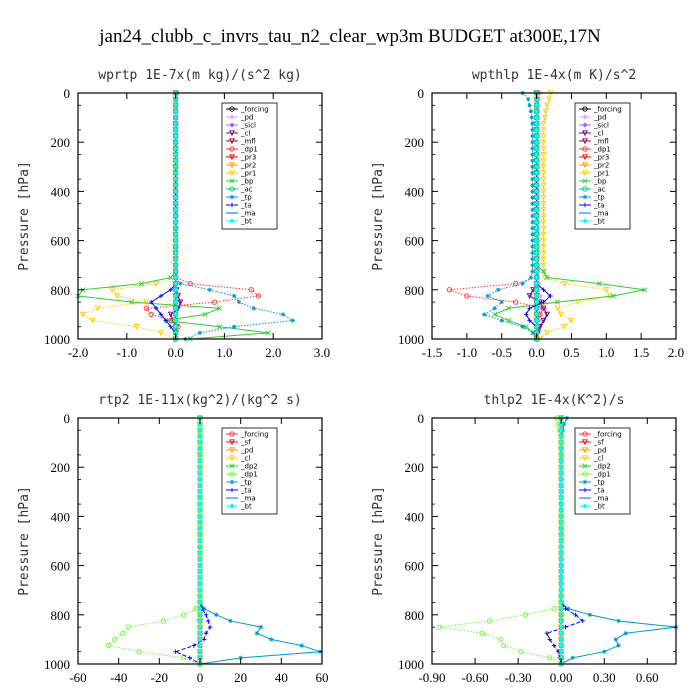 The width and height of the screenshot is (700, 700). Describe the element at coordinates (592, 190) in the screenshot. I see `legend-entry: _ac` at that location.